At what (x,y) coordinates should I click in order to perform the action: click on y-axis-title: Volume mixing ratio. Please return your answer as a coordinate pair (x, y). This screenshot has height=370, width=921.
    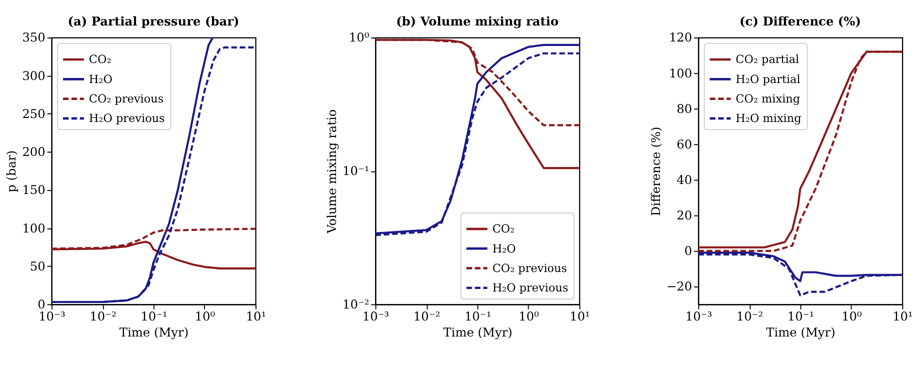
    Looking at the image, I should click on (331, 171).